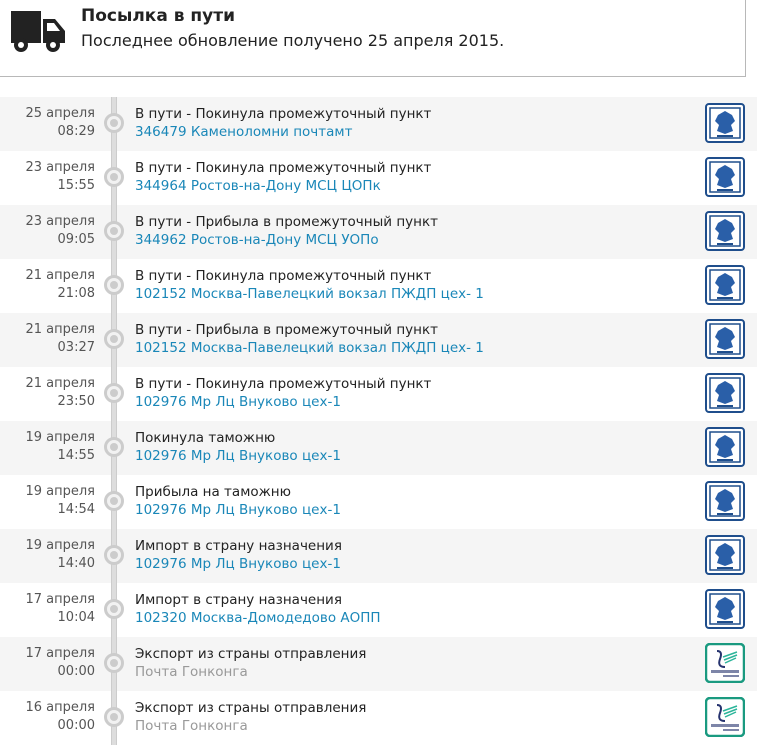 The height and width of the screenshot is (745, 757). I want to click on event-time: 15:55, so click(76, 185).